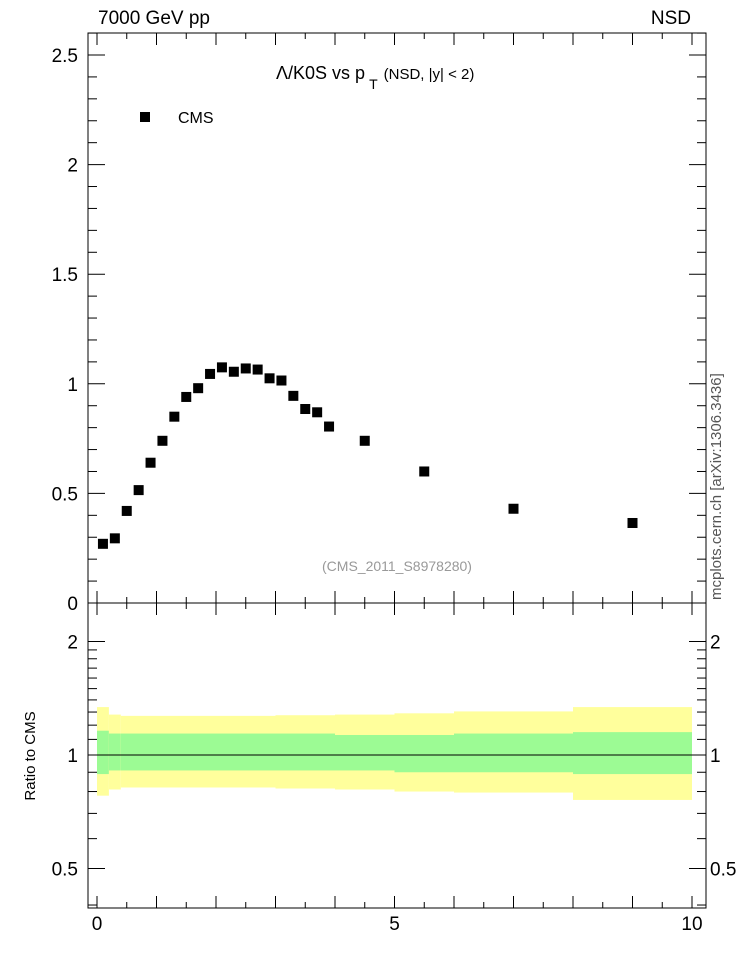  Describe the element at coordinates (691, 924) in the screenshot. I see `x-tick-label: 10` at that location.